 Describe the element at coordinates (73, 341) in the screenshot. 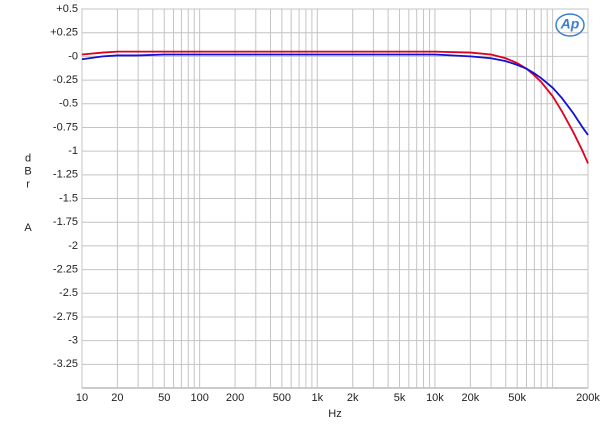

I see `y-tick-label: -3` at that location.